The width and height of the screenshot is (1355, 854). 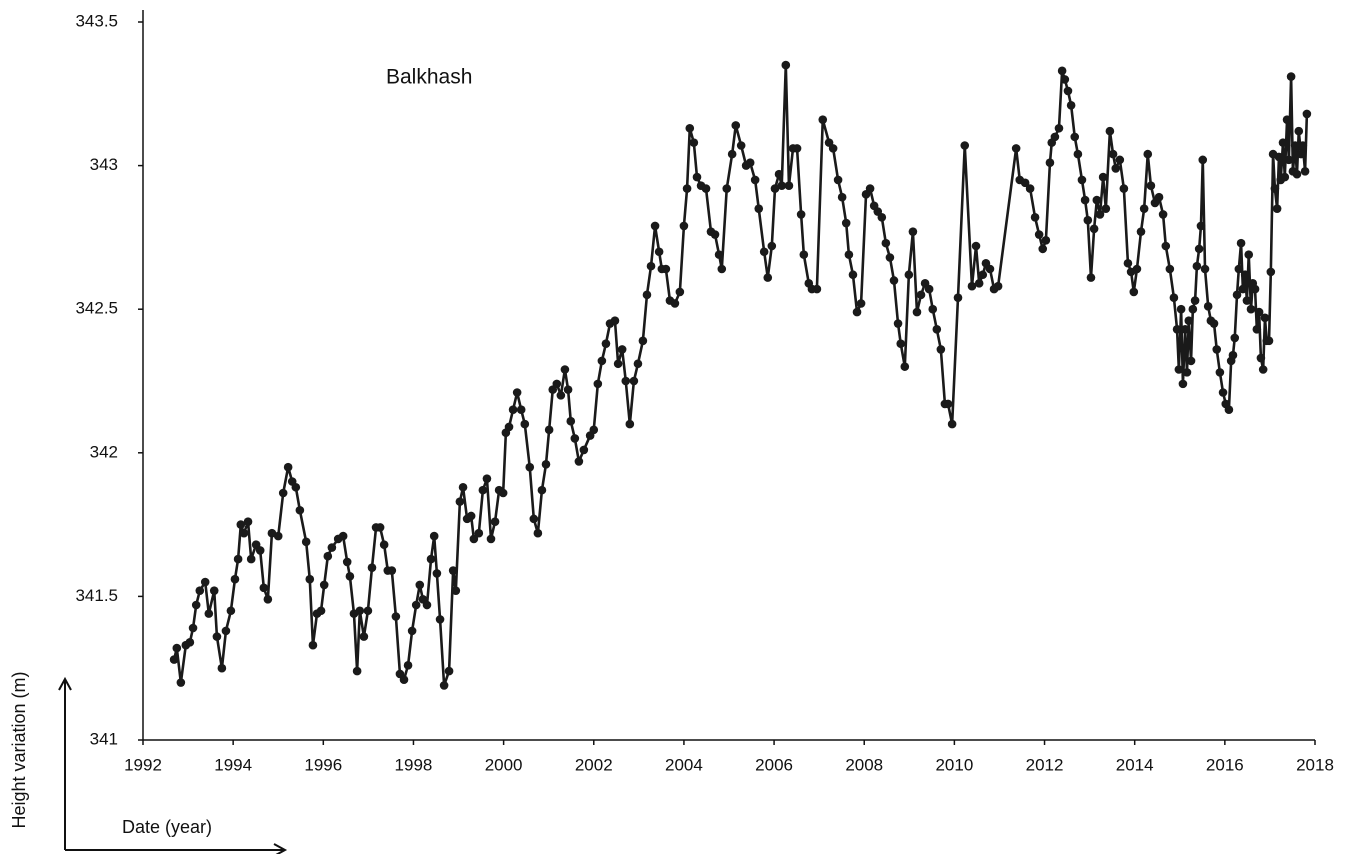 What do you see at coordinates (954, 764) in the screenshot?
I see `x-tick-label: 2010` at bounding box center [954, 764].